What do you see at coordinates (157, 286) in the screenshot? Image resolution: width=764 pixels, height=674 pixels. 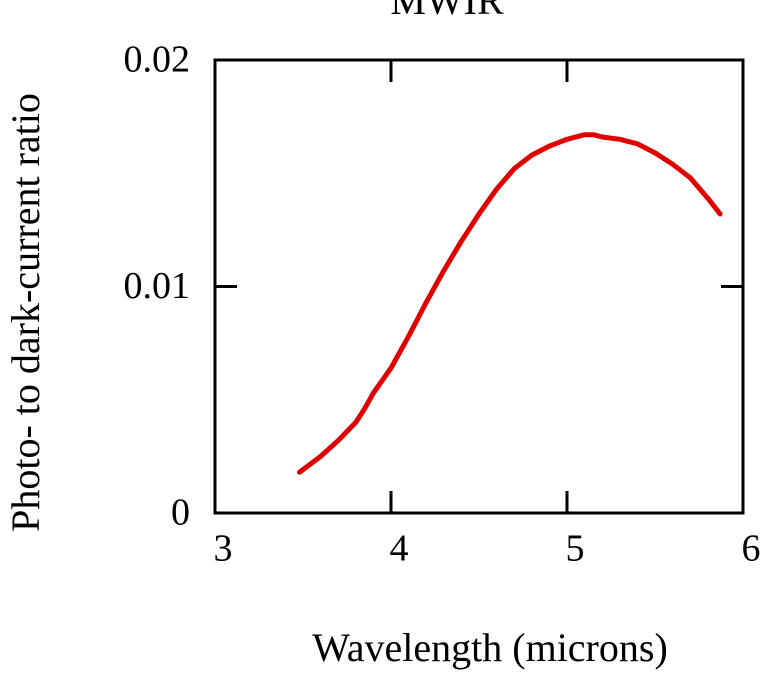 I see `y-tick-label: 0.01` at bounding box center [157, 286].